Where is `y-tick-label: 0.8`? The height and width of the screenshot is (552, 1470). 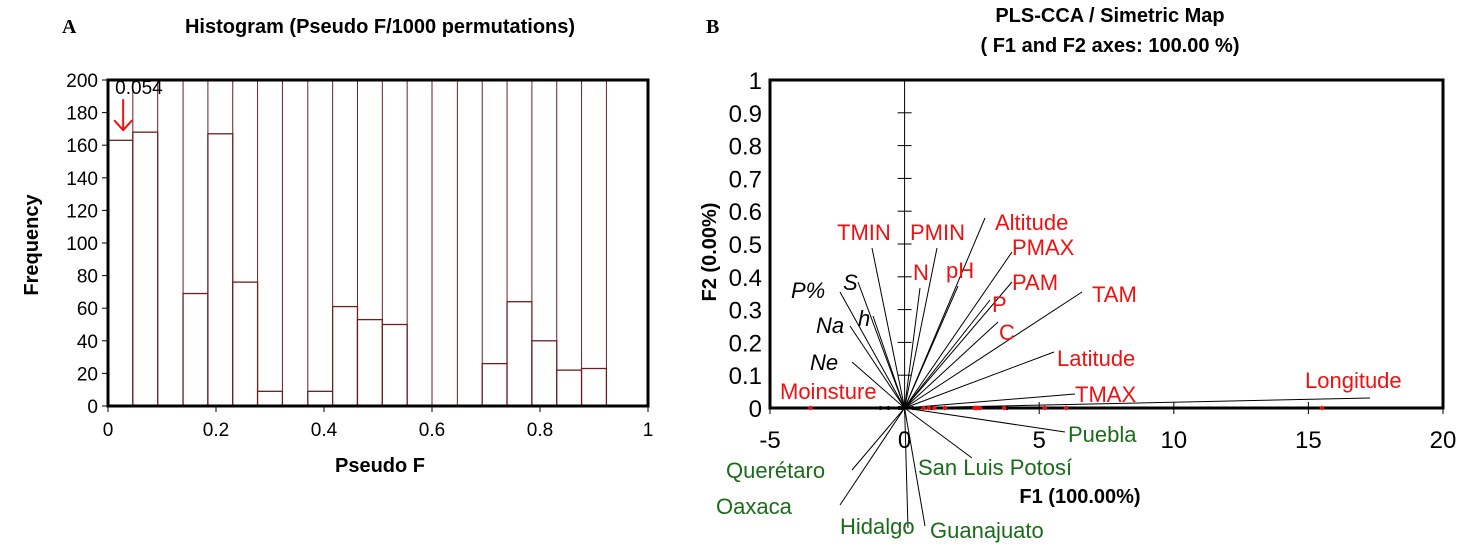 y-tick-label: 0.8 is located at coordinates (745, 147).